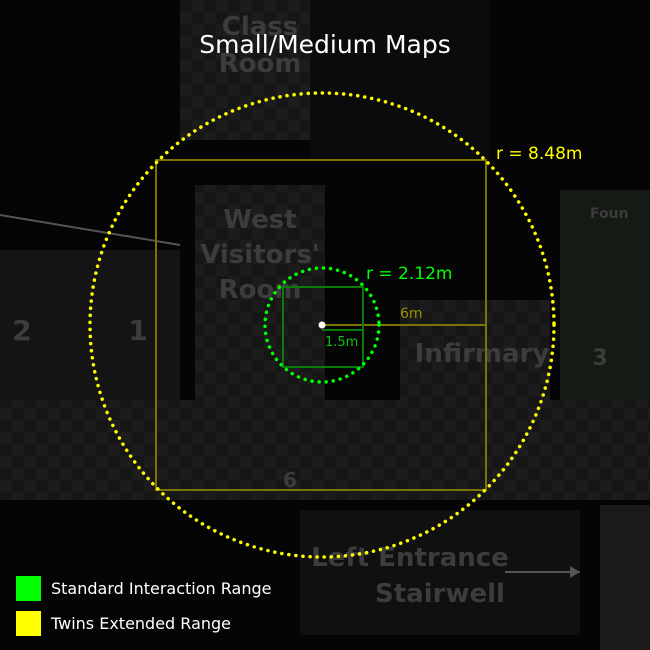 This screenshot has height=650, width=650. What do you see at coordinates (409, 274) in the screenshot?
I see `standard-radius-label: r = 2.12m` at bounding box center [409, 274].